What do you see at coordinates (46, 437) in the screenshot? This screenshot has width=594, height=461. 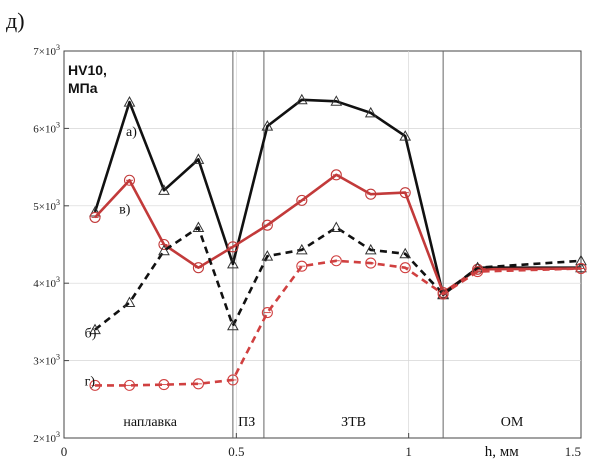 I see `y-tick-label: 2×10³` at bounding box center [46, 437].